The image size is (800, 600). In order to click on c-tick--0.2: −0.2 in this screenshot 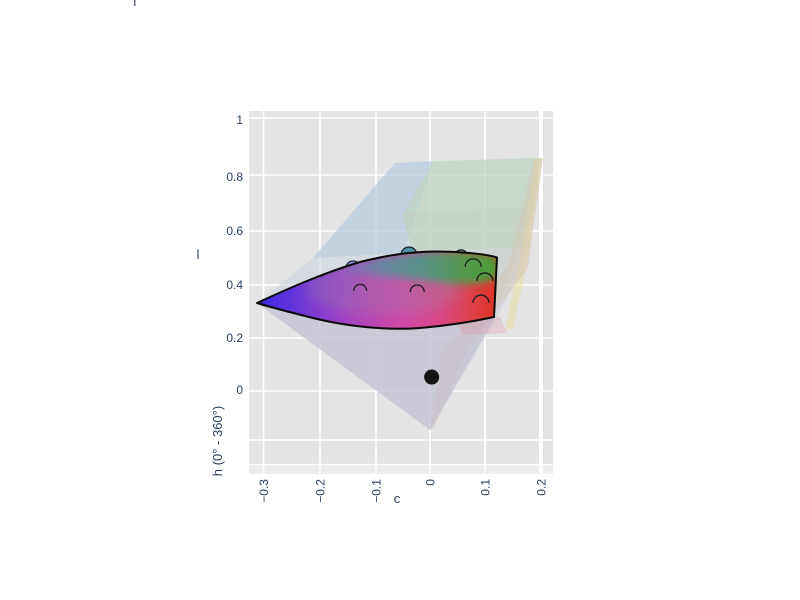, I will do `click(321, 491)`.